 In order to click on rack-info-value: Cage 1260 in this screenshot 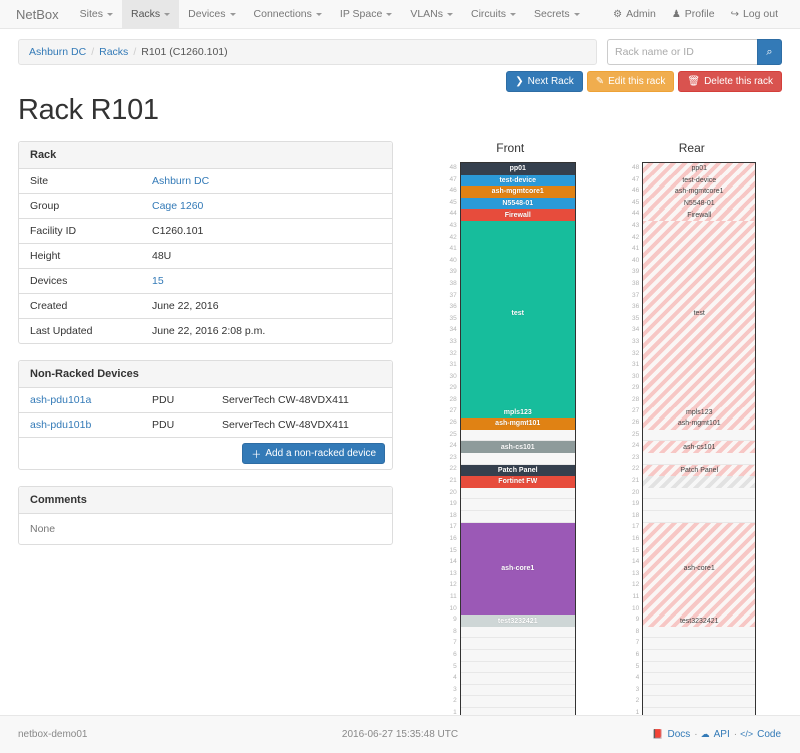, I will do `click(266, 206)`.